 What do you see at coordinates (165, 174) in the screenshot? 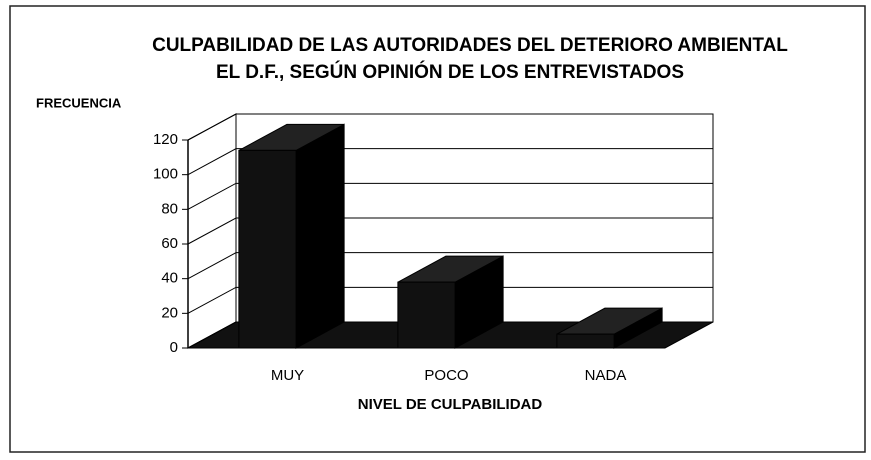
I see `y-tick-label: 100` at bounding box center [165, 174].